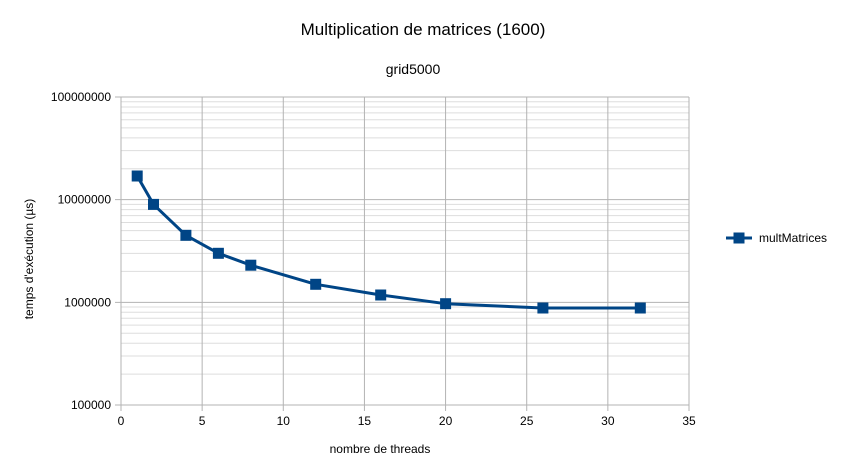  Describe the element at coordinates (202, 421) in the screenshot. I see `x-tick-label: 5` at that location.